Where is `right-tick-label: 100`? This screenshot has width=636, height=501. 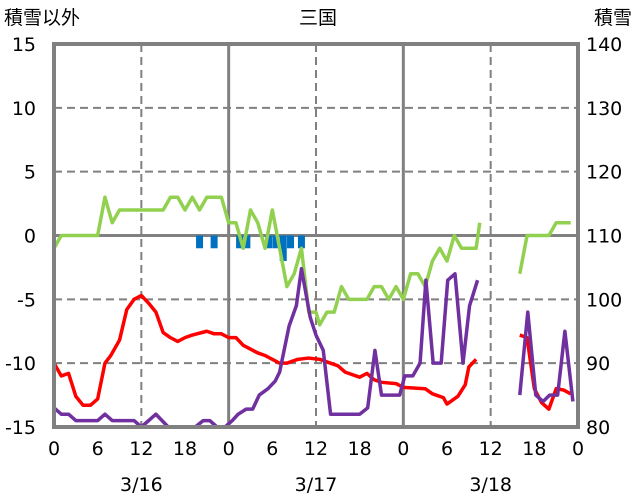
right-tick-label: 100 is located at coordinates (604, 300).